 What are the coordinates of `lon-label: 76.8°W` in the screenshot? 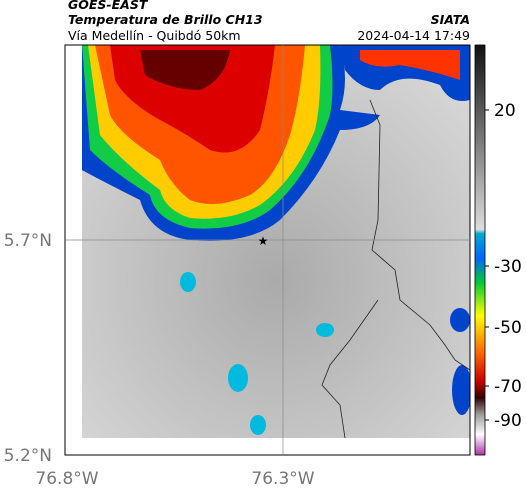 It's located at (66, 479).